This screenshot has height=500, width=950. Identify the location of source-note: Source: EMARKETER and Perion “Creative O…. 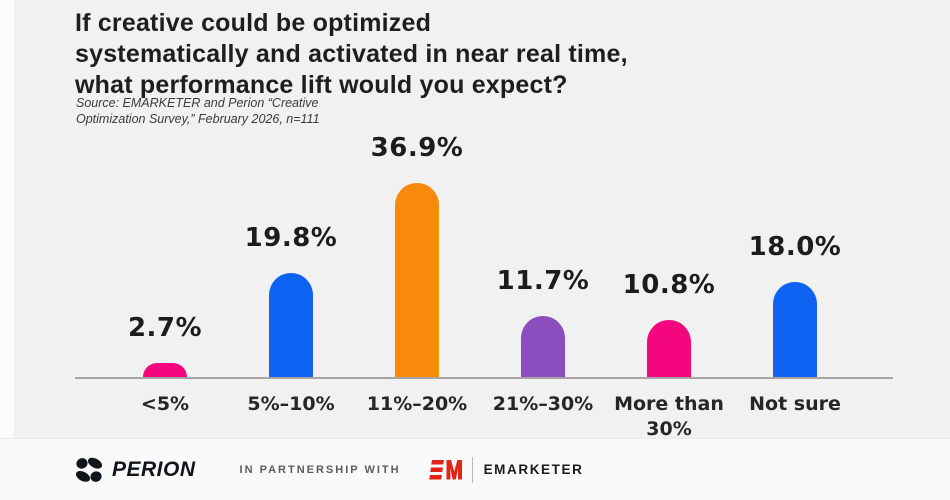
(286, 111).